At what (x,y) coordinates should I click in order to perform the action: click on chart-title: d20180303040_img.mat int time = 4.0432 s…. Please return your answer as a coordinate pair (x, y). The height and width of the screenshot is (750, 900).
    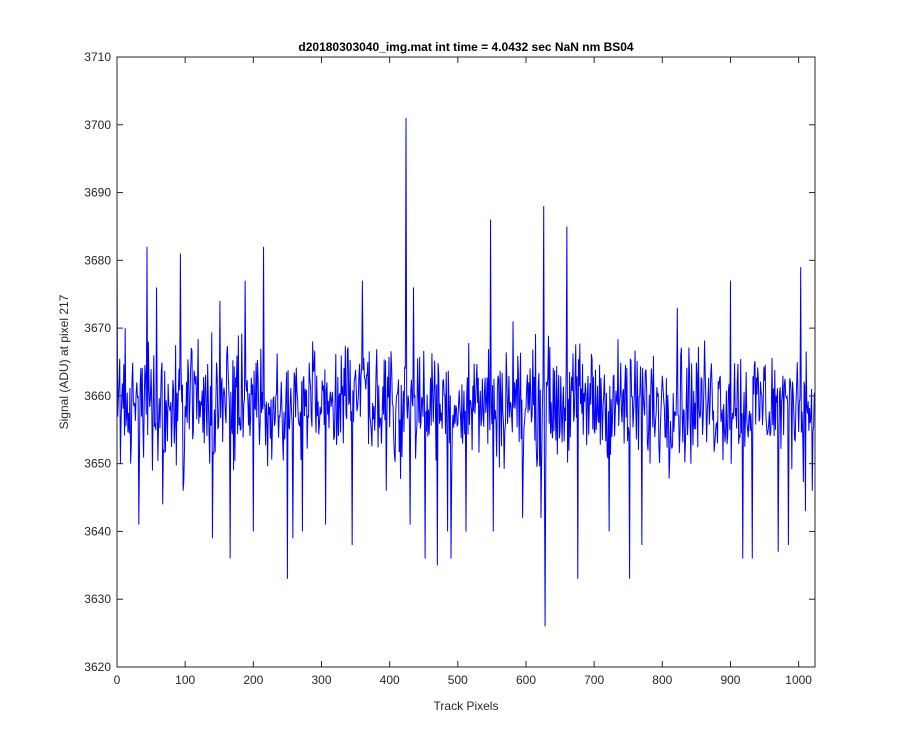
    Looking at the image, I should click on (466, 47).